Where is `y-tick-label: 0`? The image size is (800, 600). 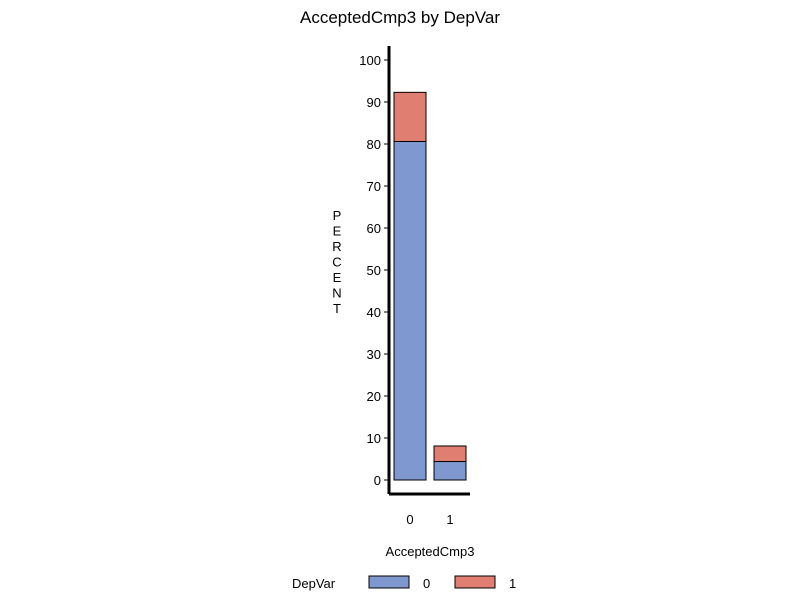
y-tick-label: 0 is located at coordinates (377, 480).